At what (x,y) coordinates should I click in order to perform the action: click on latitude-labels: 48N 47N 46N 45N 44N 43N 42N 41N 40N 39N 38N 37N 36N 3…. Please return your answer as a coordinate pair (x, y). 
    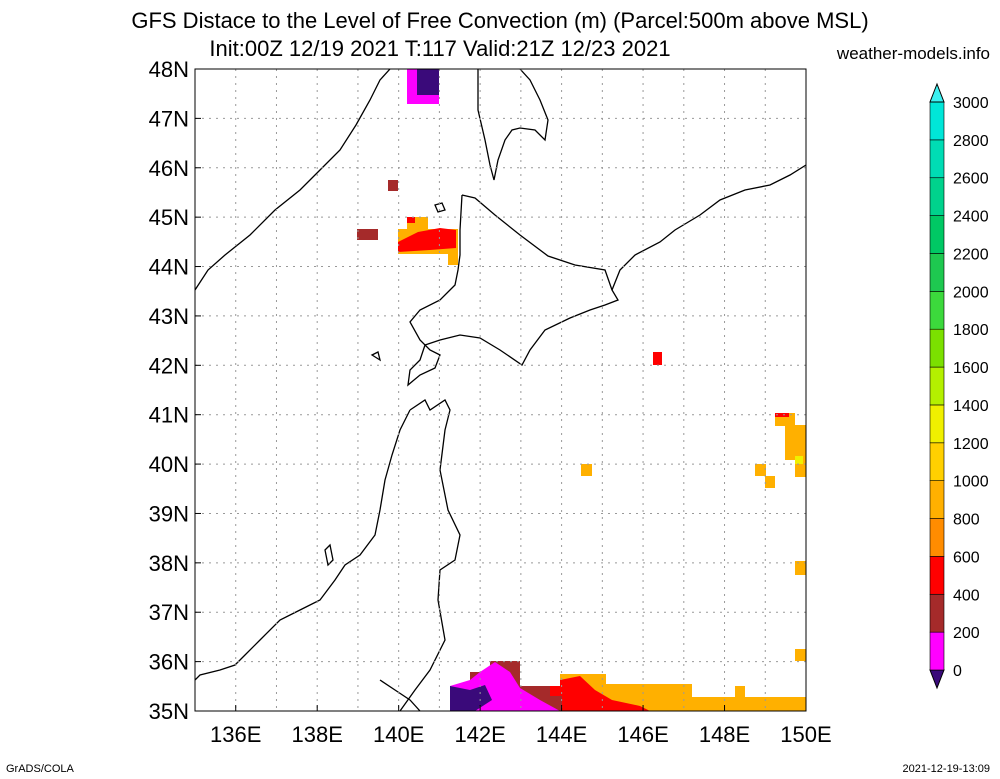
    Looking at the image, I should click on (175, 390).